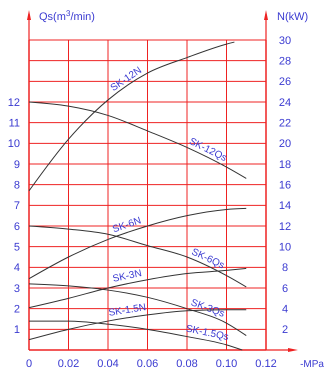  I want to click on x-tick-label: 0.06, so click(147, 364).